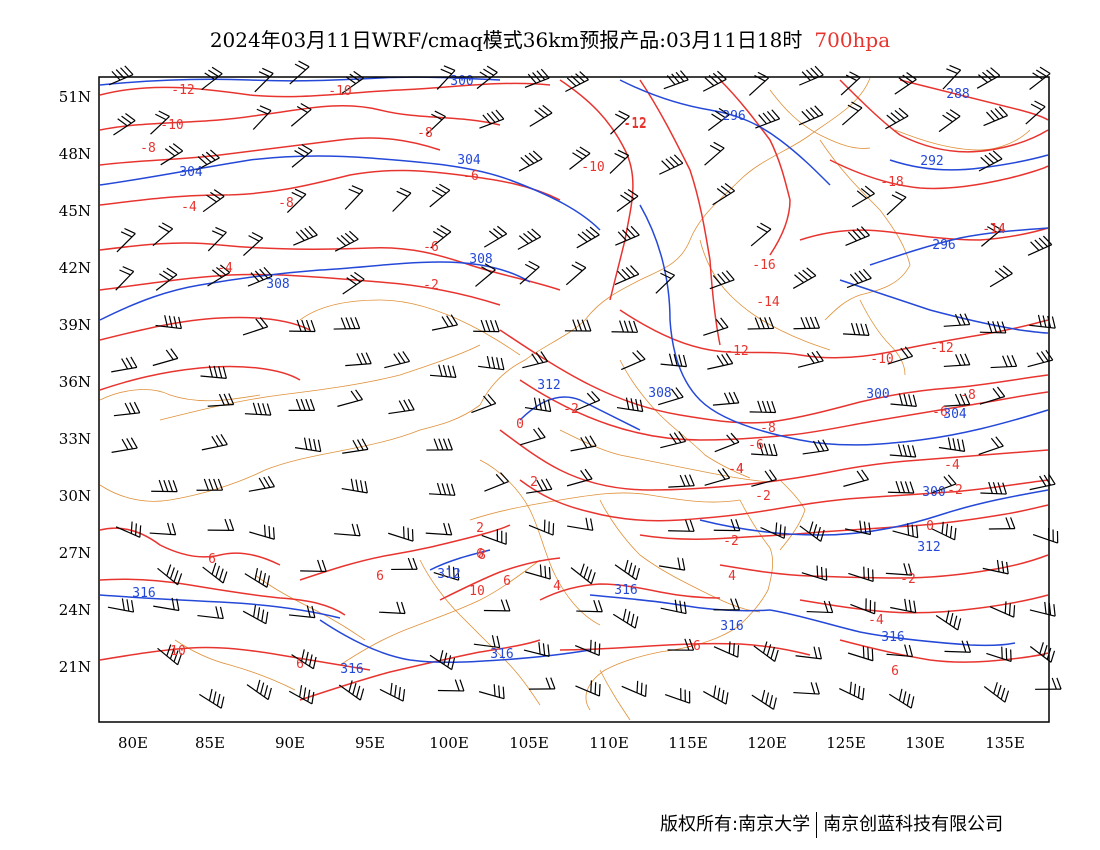  What do you see at coordinates (449, 743) in the screenshot?
I see `lon-label: 100E` at bounding box center [449, 743].